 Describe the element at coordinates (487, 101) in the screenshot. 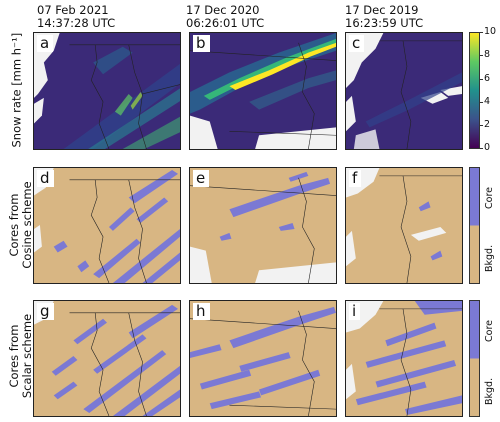

I see `snow-tick-4: 4` at that location.